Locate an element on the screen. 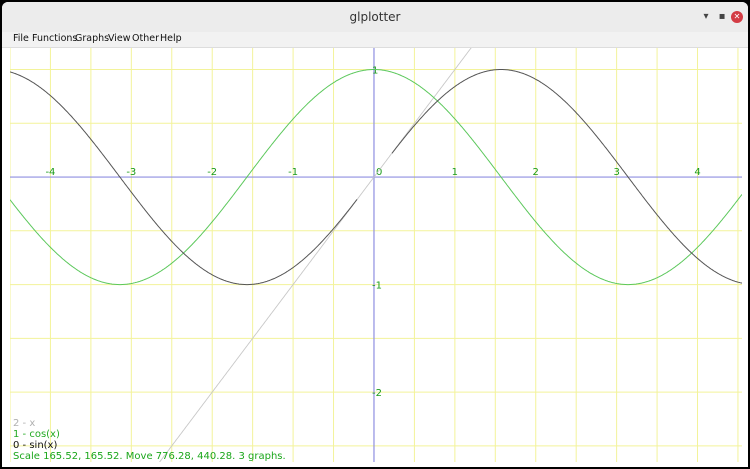 The width and height of the screenshot is (750, 469). window-title: glplotter is located at coordinates (375, 17).